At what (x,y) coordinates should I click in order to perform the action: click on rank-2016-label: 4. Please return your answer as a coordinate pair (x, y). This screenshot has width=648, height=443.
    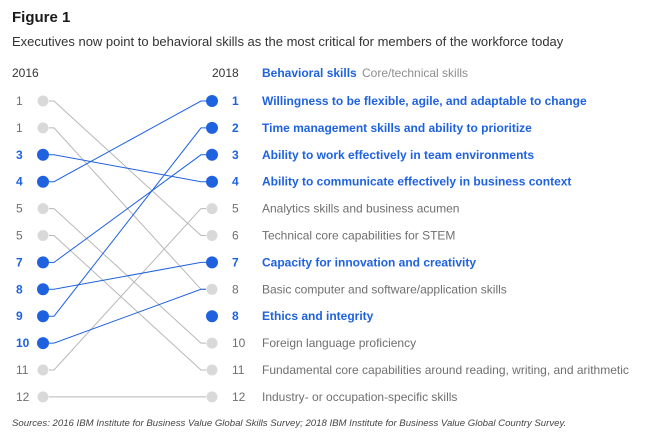
    Looking at the image, I should click on (19, 182).